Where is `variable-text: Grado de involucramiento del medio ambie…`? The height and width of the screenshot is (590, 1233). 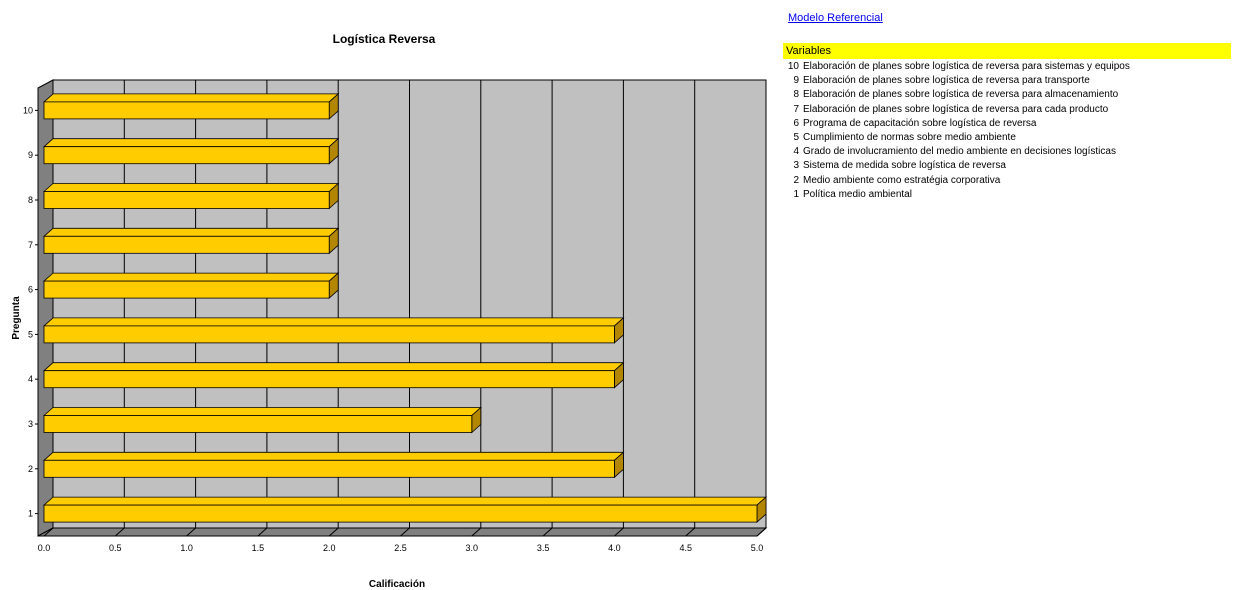 variable-text: Grado de involucramiento del medio ambie… is located at coordinates (959, 152).